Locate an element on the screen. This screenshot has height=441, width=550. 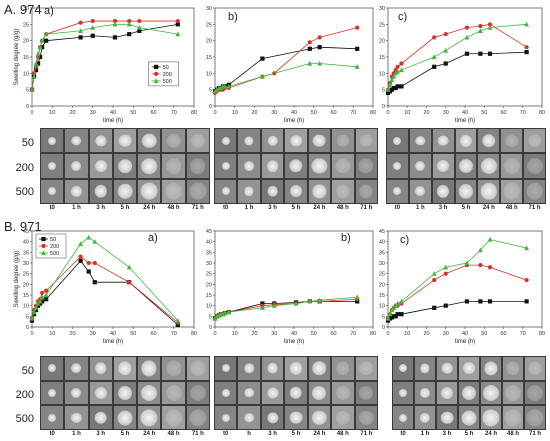
x-tick-label: 0 is located at coordinates (387, 334).